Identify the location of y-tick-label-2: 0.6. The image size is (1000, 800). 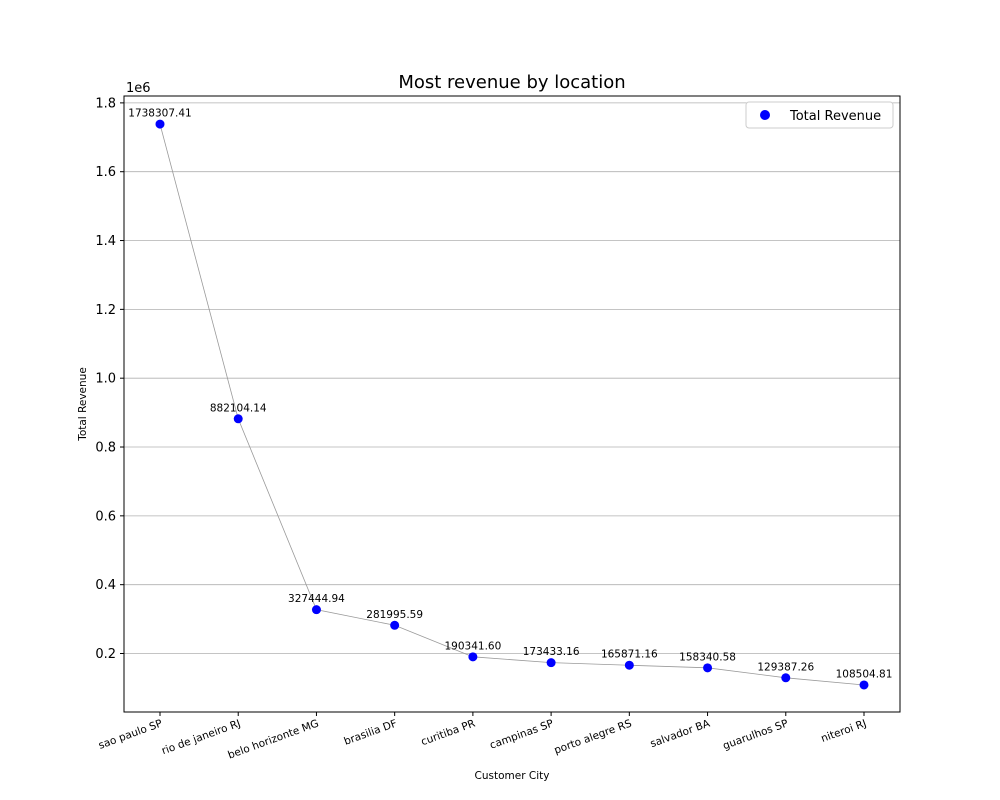
(105, 516).